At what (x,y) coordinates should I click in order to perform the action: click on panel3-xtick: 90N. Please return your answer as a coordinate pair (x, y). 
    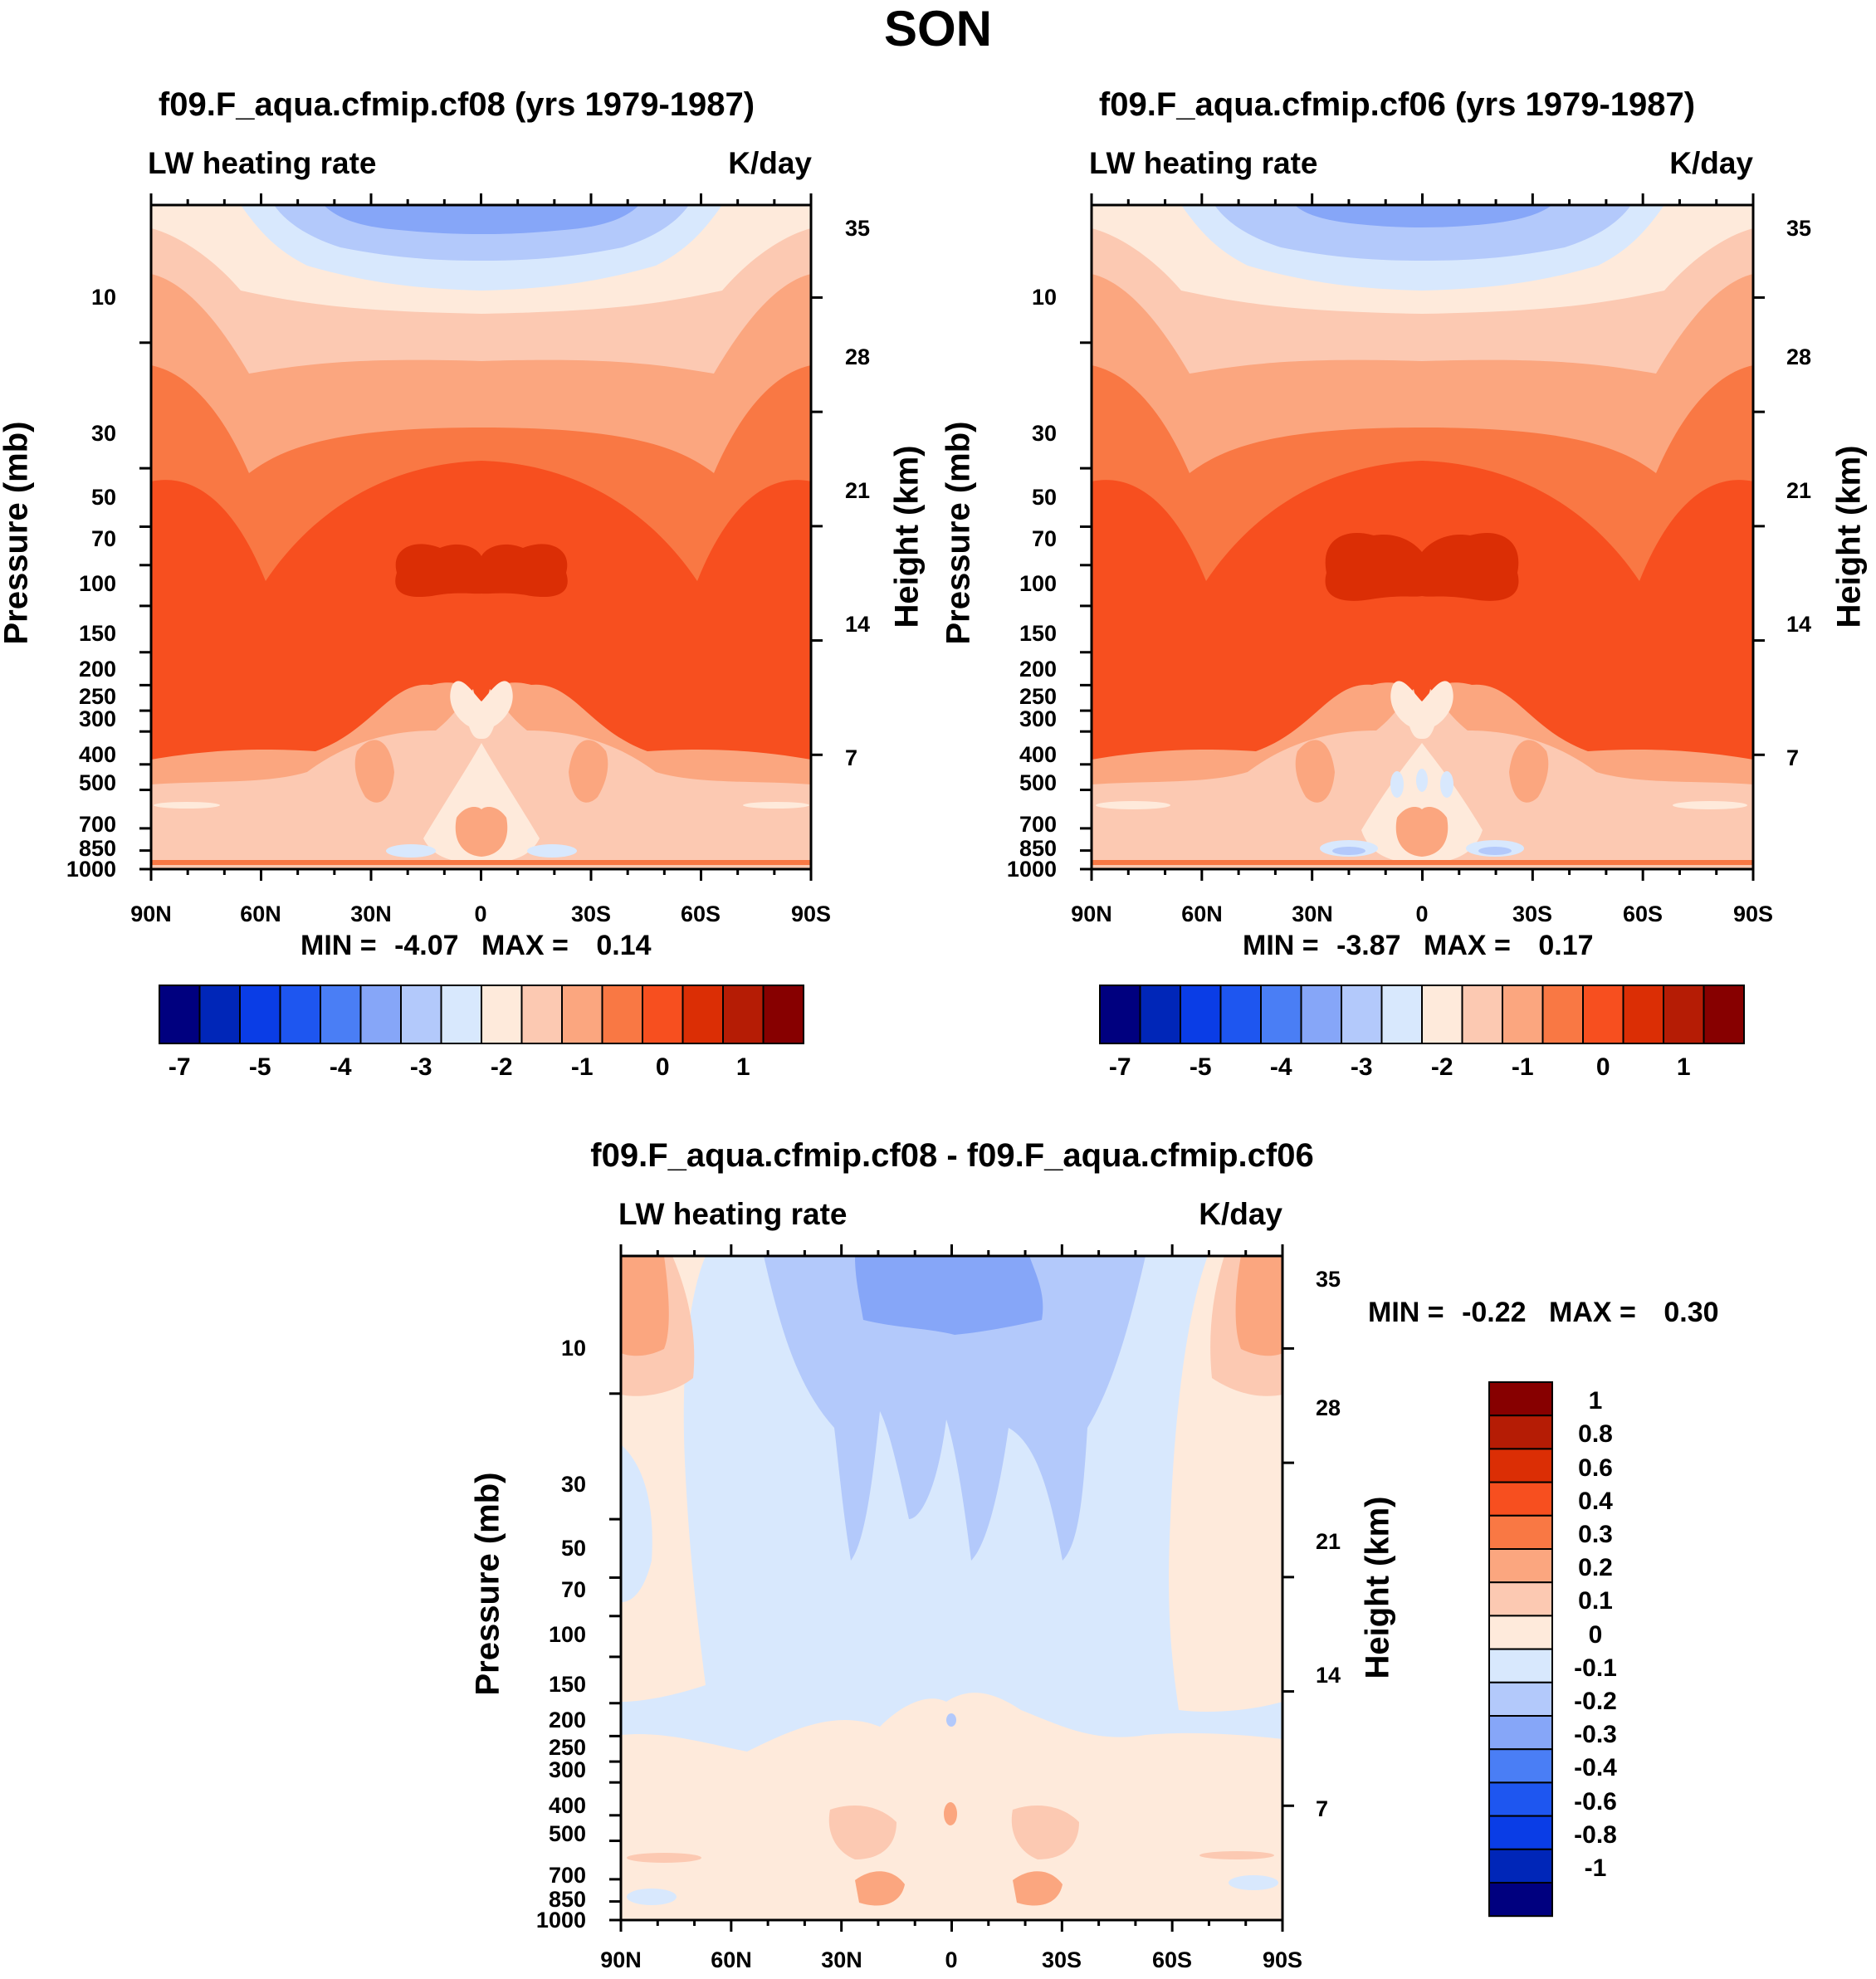
    Looking at the image, I should click on (621, 1959).